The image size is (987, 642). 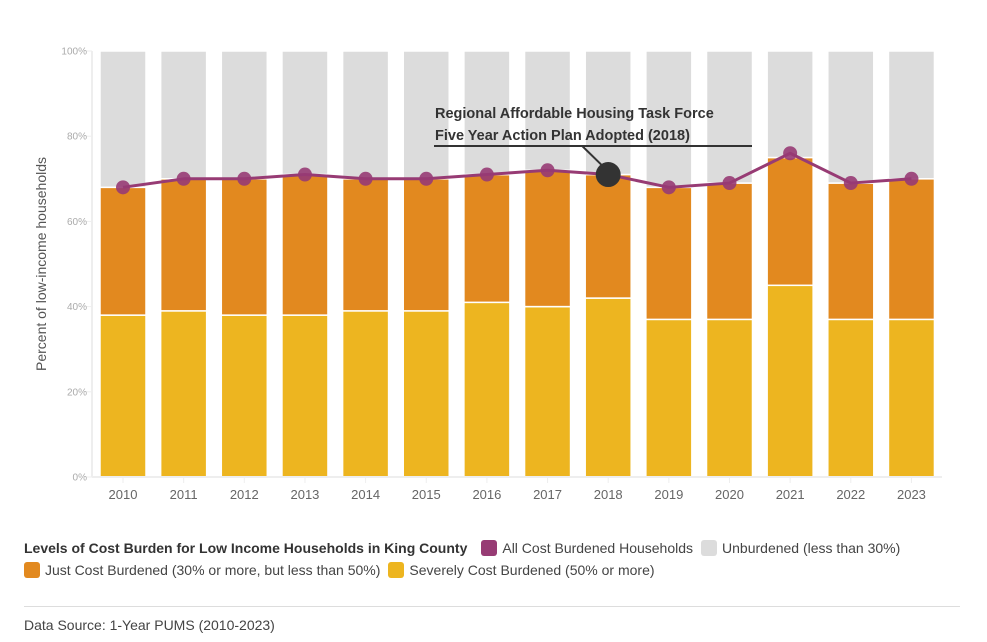 I want to click on y-tick-label: 80%, so click(x=77, y=137).